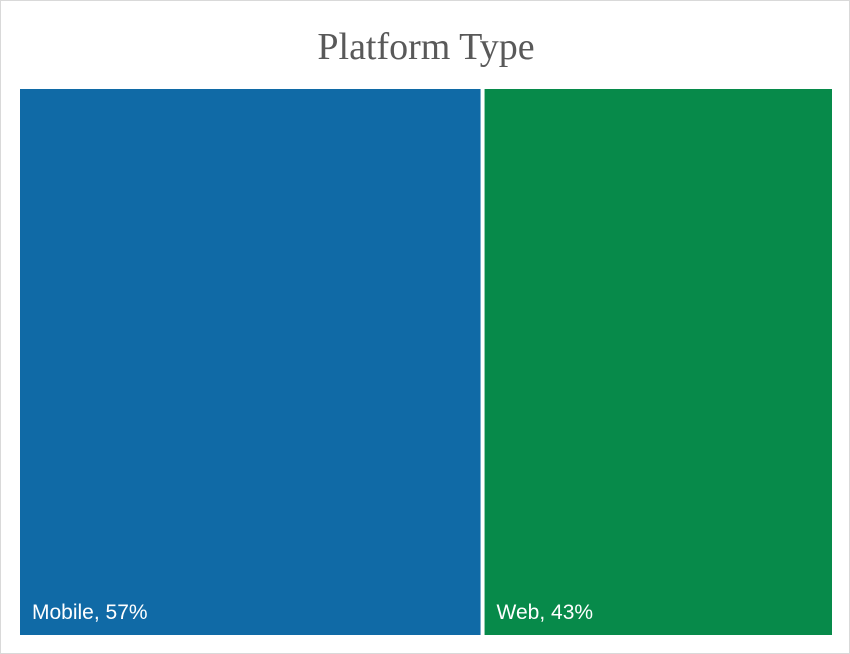  I want to click on treemap-label-web: Web, 43%, so click(545, 612).